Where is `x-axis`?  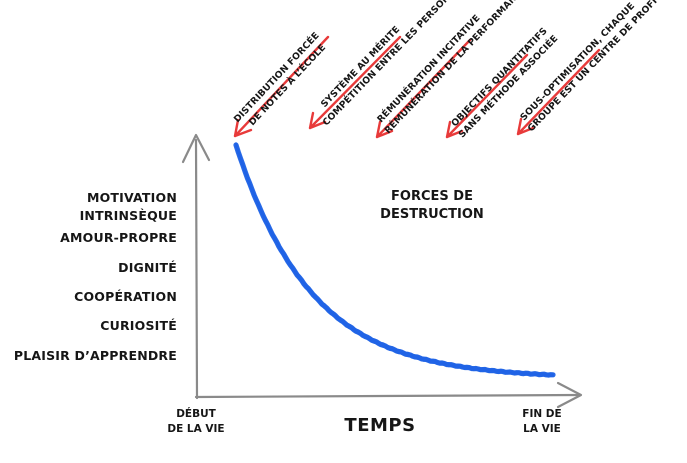 x-axis is located at coordinates (387, 396).